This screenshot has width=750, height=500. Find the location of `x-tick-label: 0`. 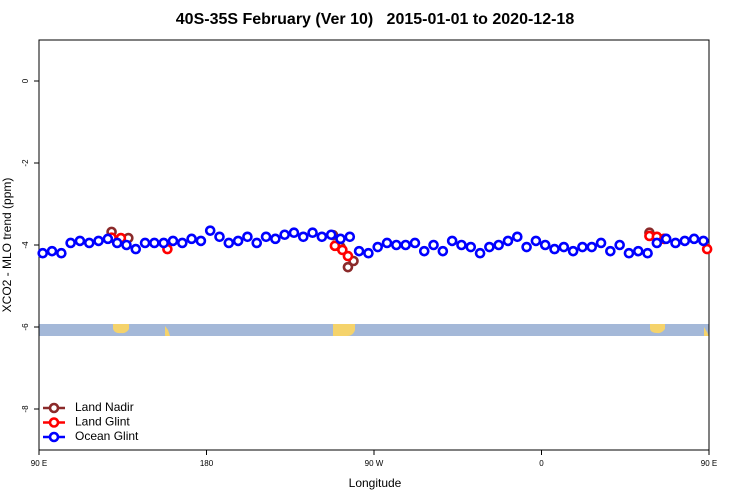

x-tick-label: 0 is located at coordinates (541, 463).